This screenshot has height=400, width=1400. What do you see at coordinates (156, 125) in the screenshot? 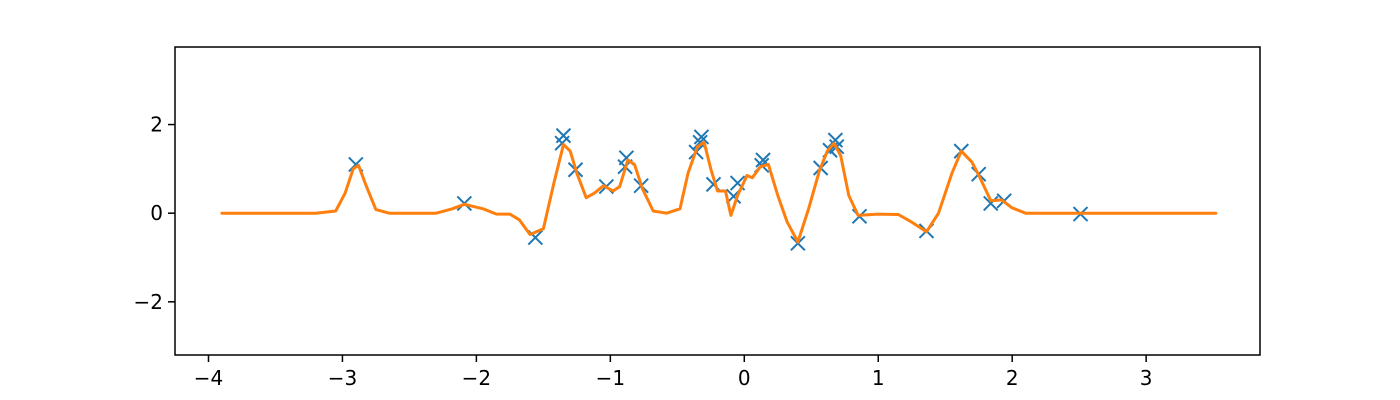
I see `y-tick-label: 2` at bounding box center [156, 125].